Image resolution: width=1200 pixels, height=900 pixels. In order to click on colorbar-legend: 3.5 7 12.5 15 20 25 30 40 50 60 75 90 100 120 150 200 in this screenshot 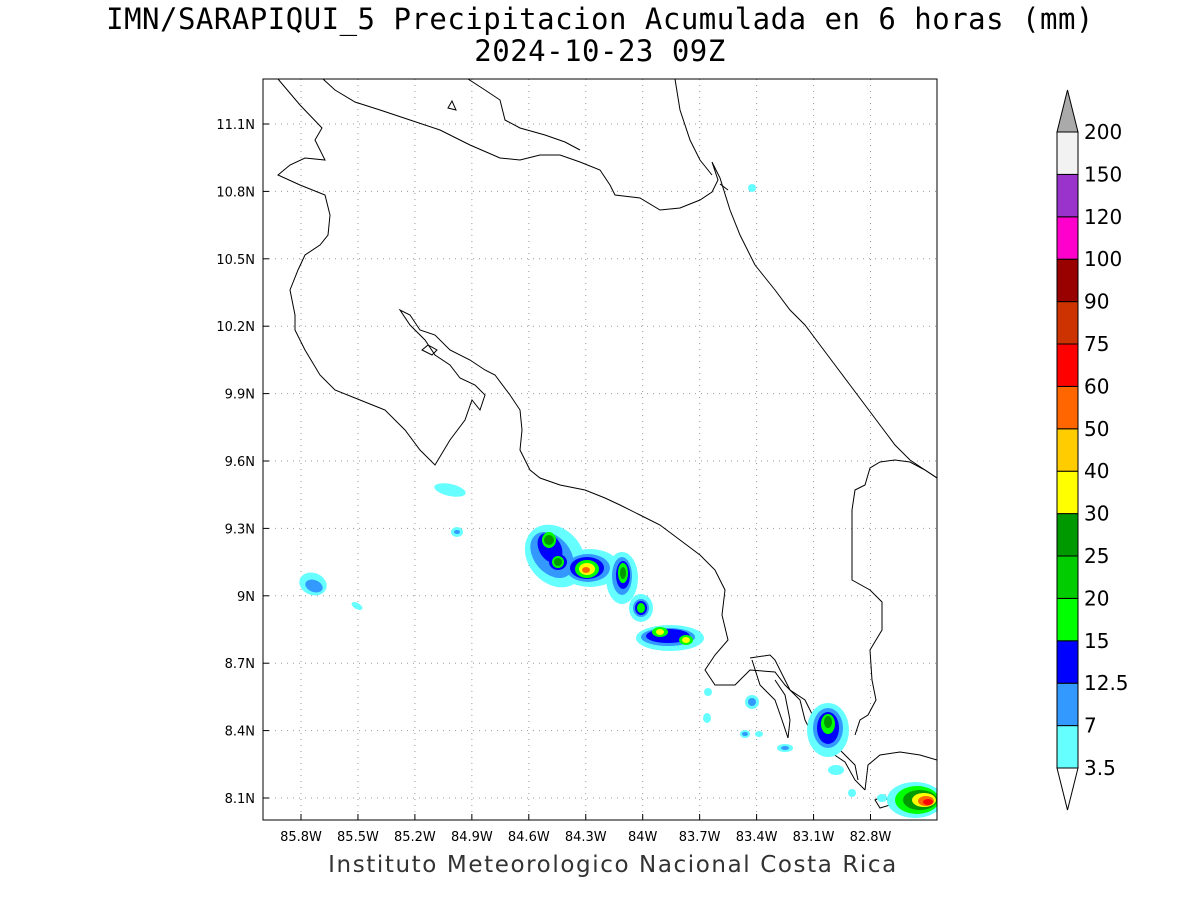, I will do `click(1092, 450)`.